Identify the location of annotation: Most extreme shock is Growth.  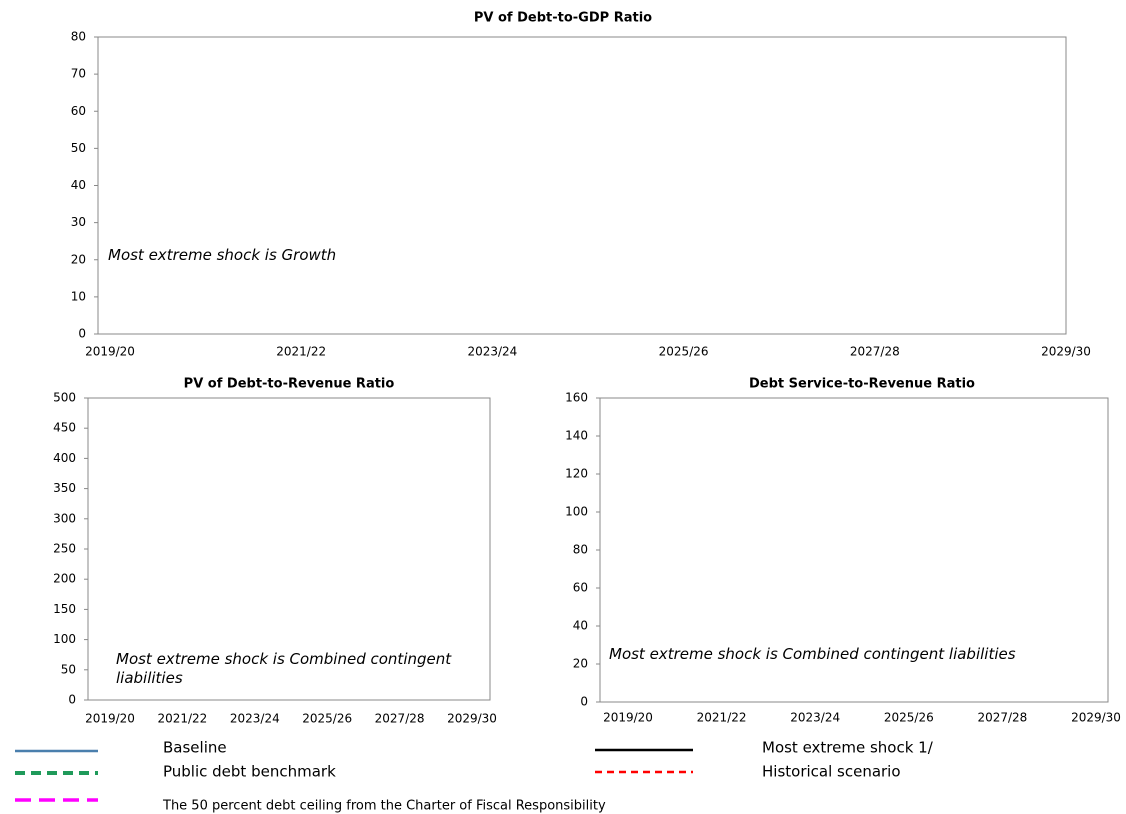
(222, 255).